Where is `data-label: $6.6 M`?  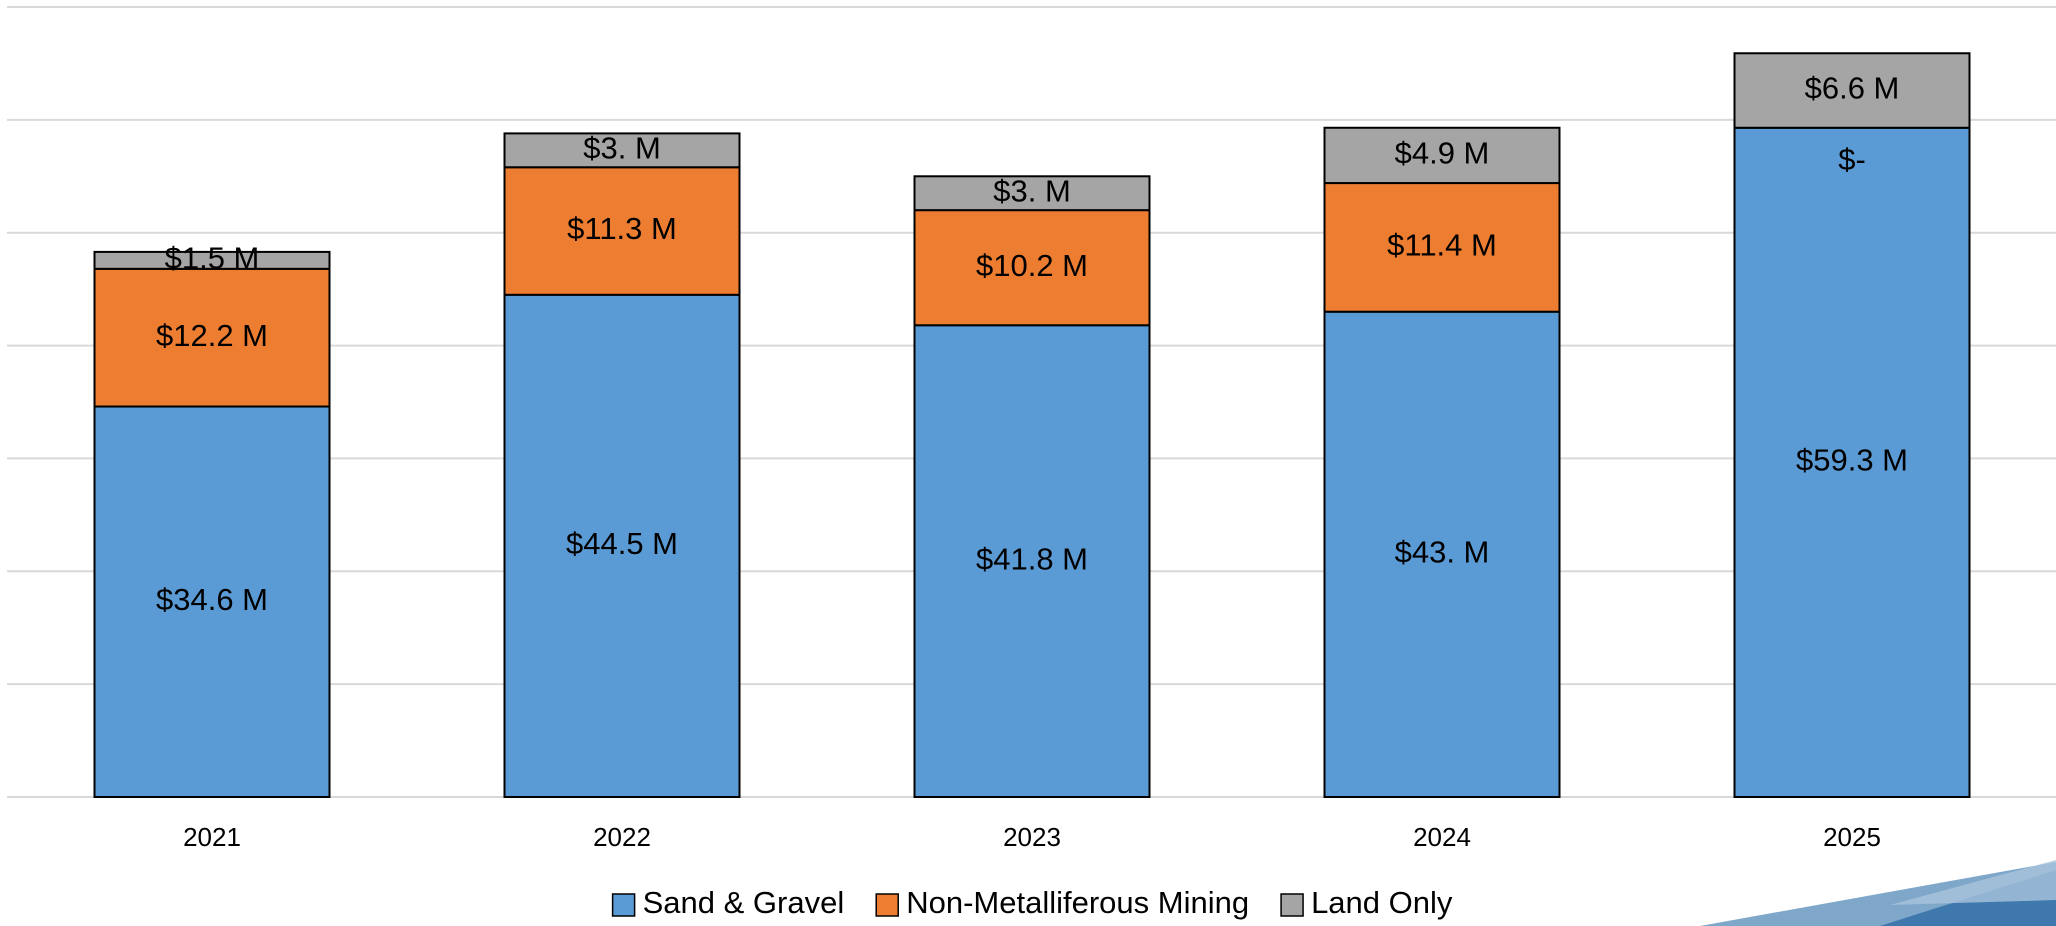 data-label: $6.6 M is located at coordinates (1852, 88).